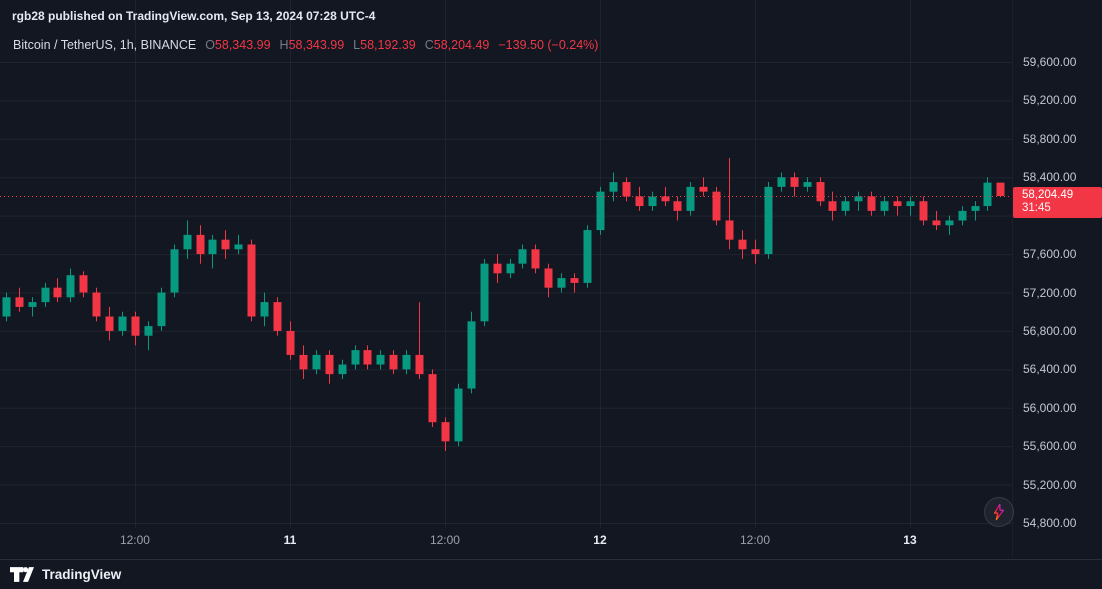 The image size is (1102, 589). I want to click on symbol-title: Bitcoin / TetherUS, 1h, BINANCE, so click(105, 45).